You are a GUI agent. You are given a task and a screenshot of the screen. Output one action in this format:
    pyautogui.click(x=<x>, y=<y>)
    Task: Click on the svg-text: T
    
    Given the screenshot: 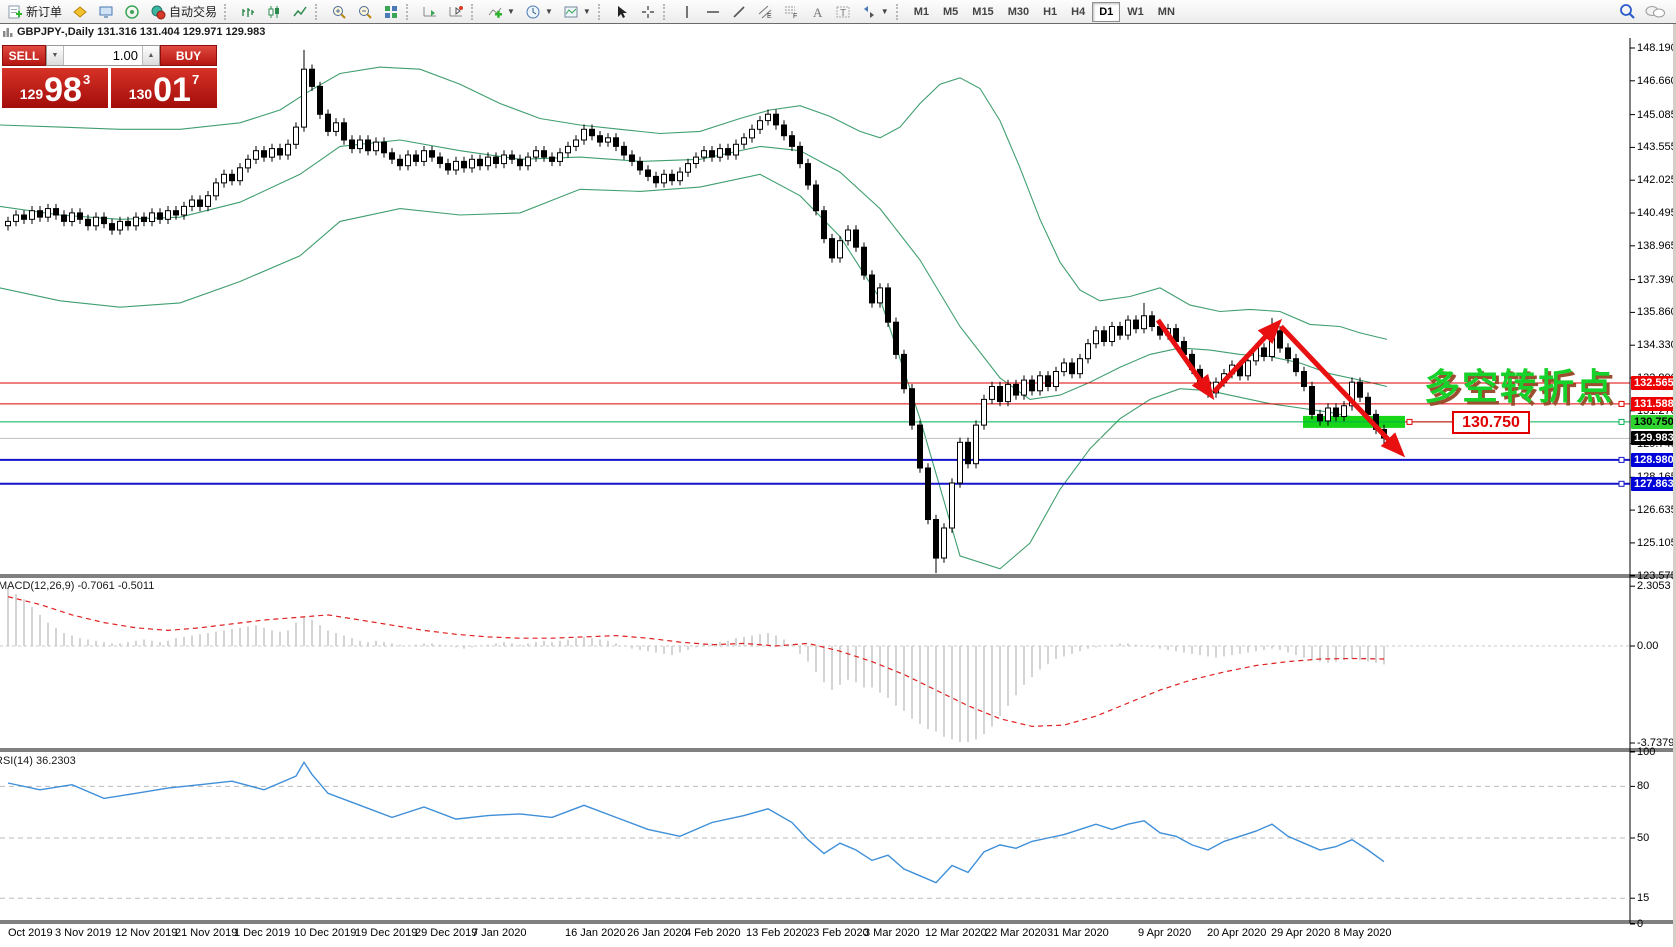 What is the action you would take?
    pyautogui.click(x=843, y=13)
    